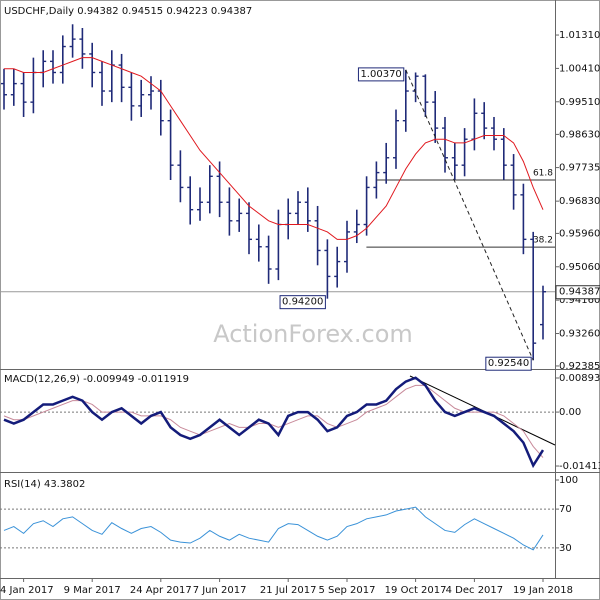 The image size is (600, 600). I want to click on y-tick-label: -0.014136, so click(579, 466).